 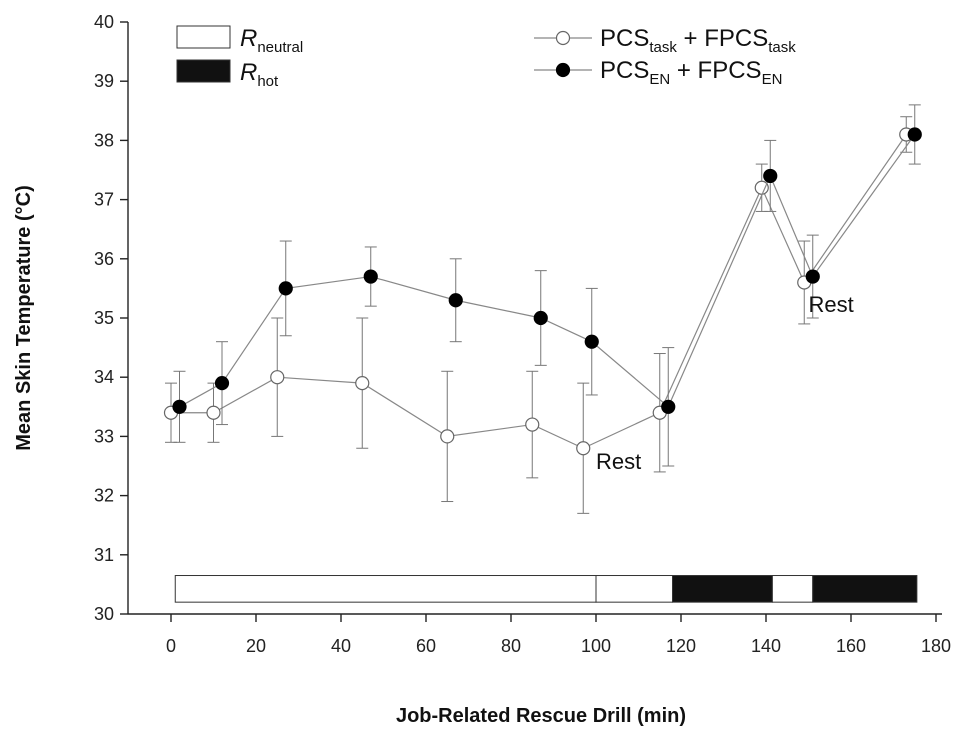 What do you see at coordinates (766, 646) in the screenshot?
I see `x-tick-label: 140` at bounding box center [766, 646].